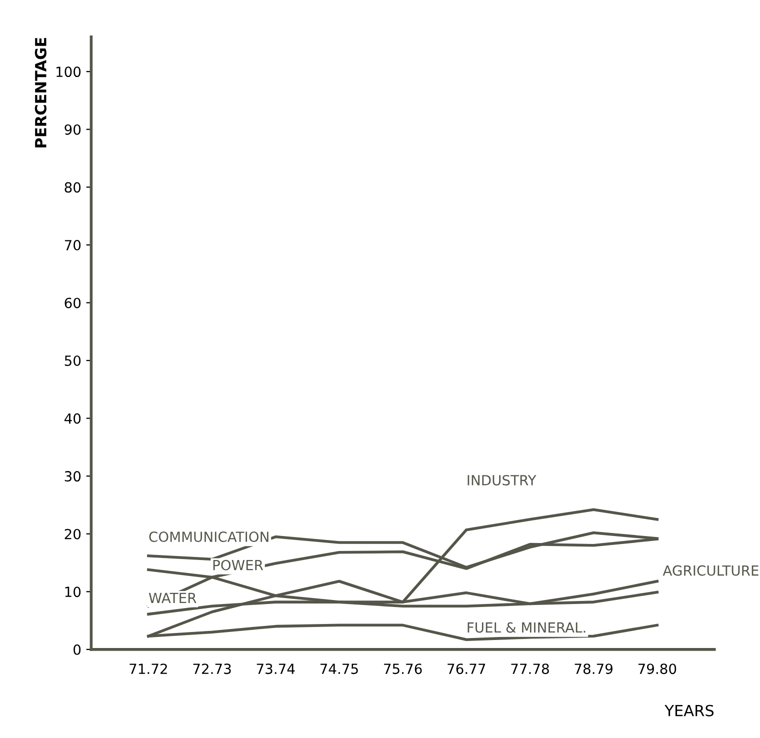  What do you see at coordinates (172, 597) in the screenshot?
I see `series-label: WATER` at bounding box center [172, 597].